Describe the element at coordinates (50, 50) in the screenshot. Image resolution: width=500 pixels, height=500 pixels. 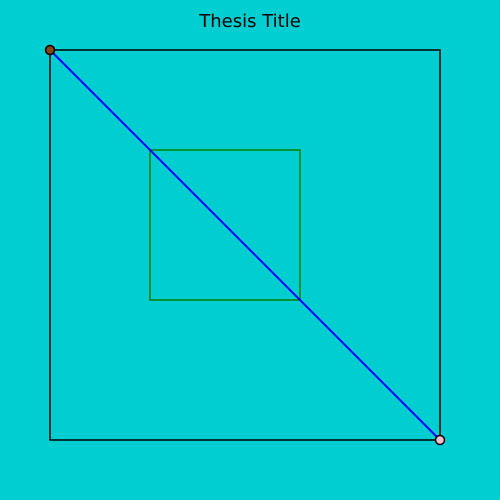
I see `start-point` at that location.